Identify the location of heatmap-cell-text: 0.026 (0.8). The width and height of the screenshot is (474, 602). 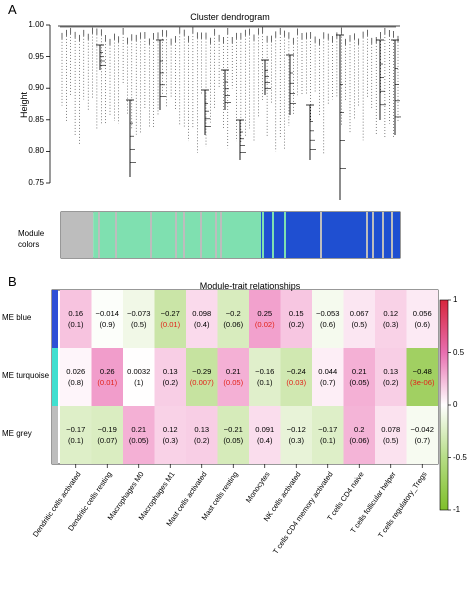
(76, 377).